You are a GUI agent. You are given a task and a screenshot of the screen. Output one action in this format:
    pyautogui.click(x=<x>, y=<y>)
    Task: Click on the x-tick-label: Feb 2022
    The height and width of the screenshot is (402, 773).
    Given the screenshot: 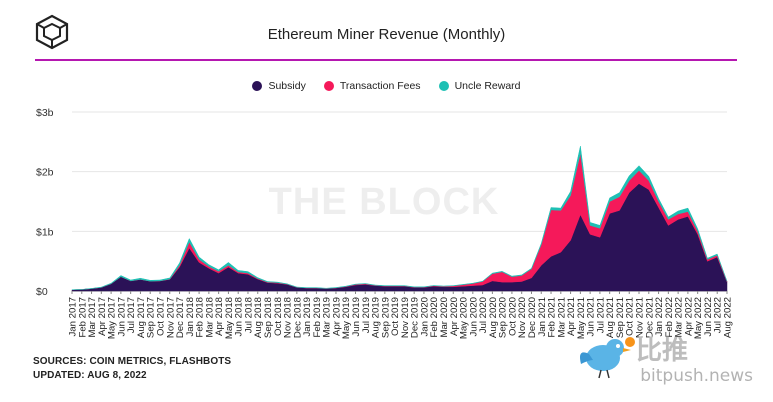 What is the action you would take?
    pyautogui.click(x=669, y=317)
    